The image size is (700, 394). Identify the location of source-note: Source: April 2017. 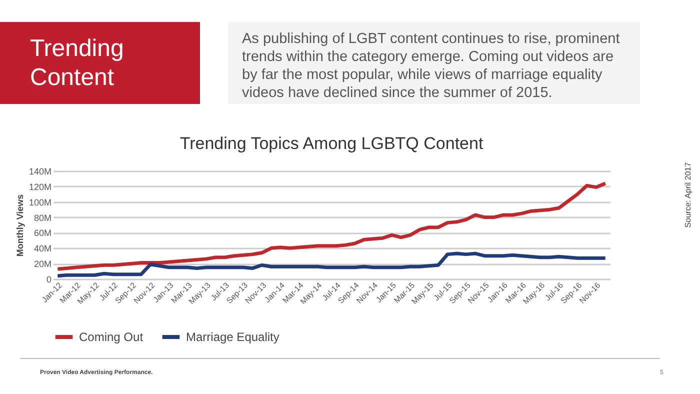
(688, 195).